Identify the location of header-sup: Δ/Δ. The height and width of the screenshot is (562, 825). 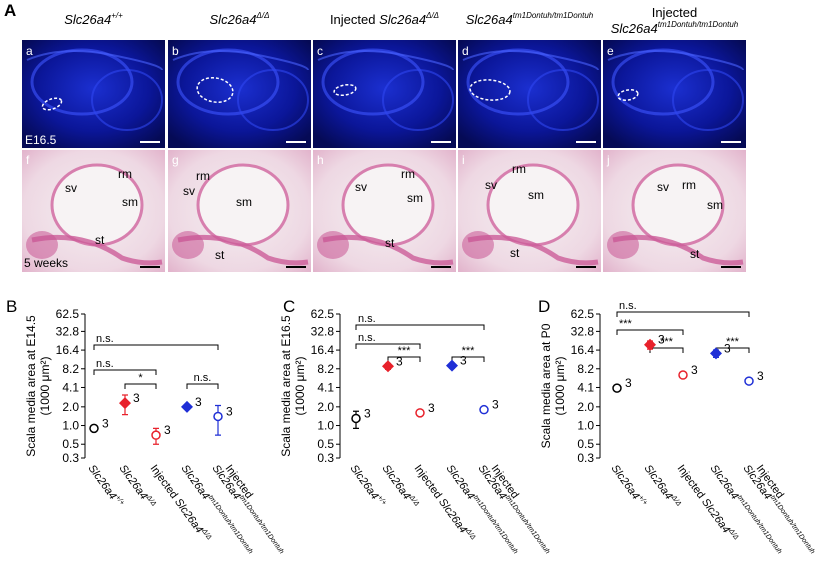
(263, 15).